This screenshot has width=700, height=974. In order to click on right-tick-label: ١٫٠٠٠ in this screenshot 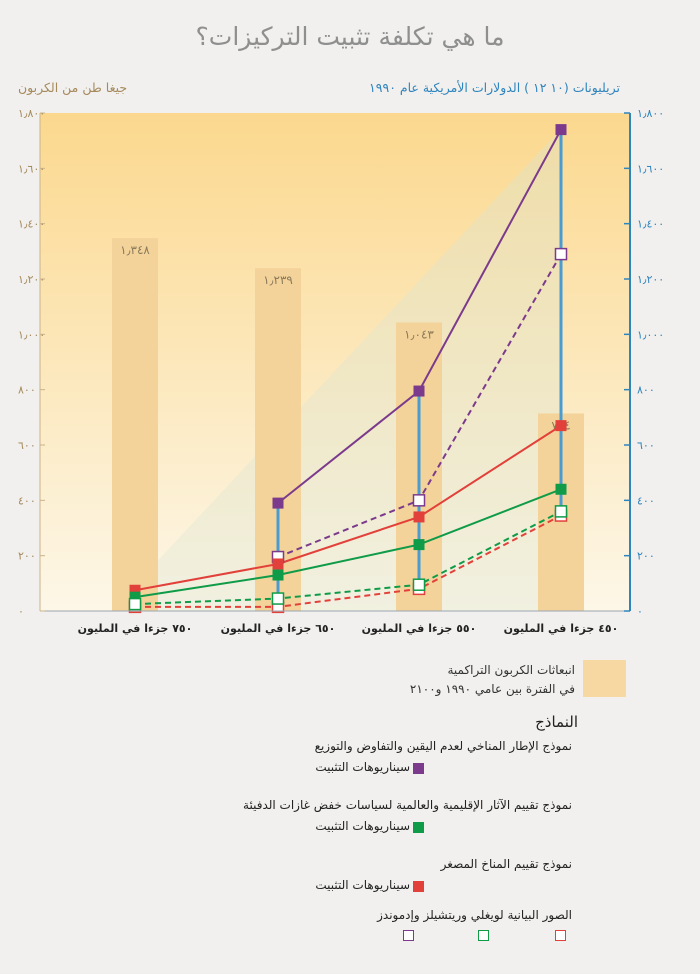, I will do `click(650, 334)`.